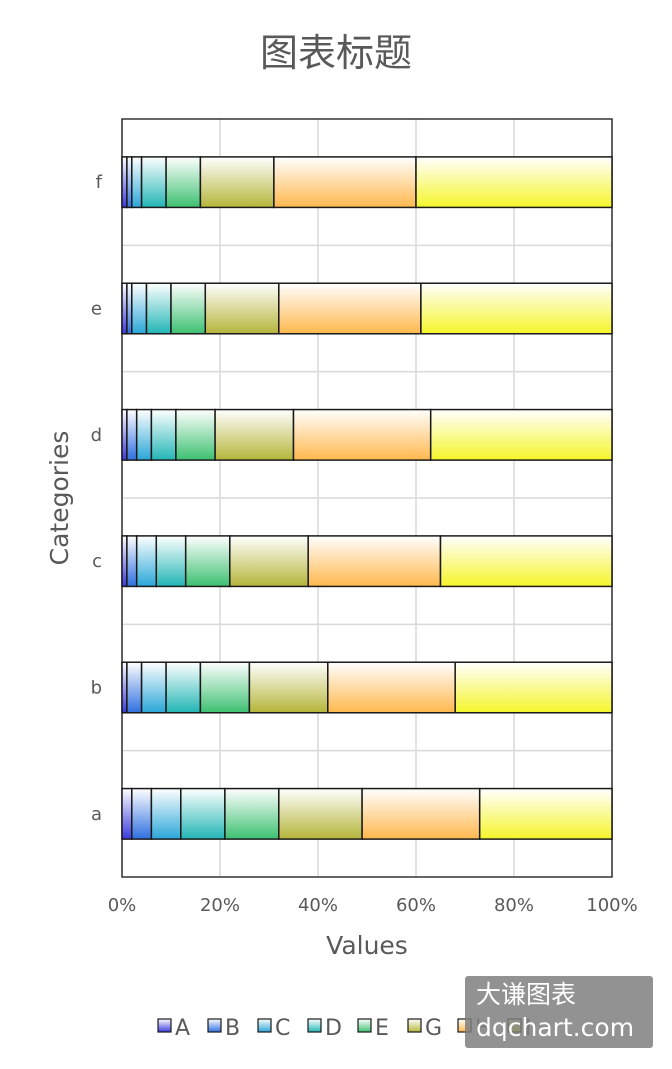 The image size is (672, 1069). What do you see at coordinates (127, 813) in the screenshot?
I see `bar-segment-a-A` at bounding box center [127, 813].